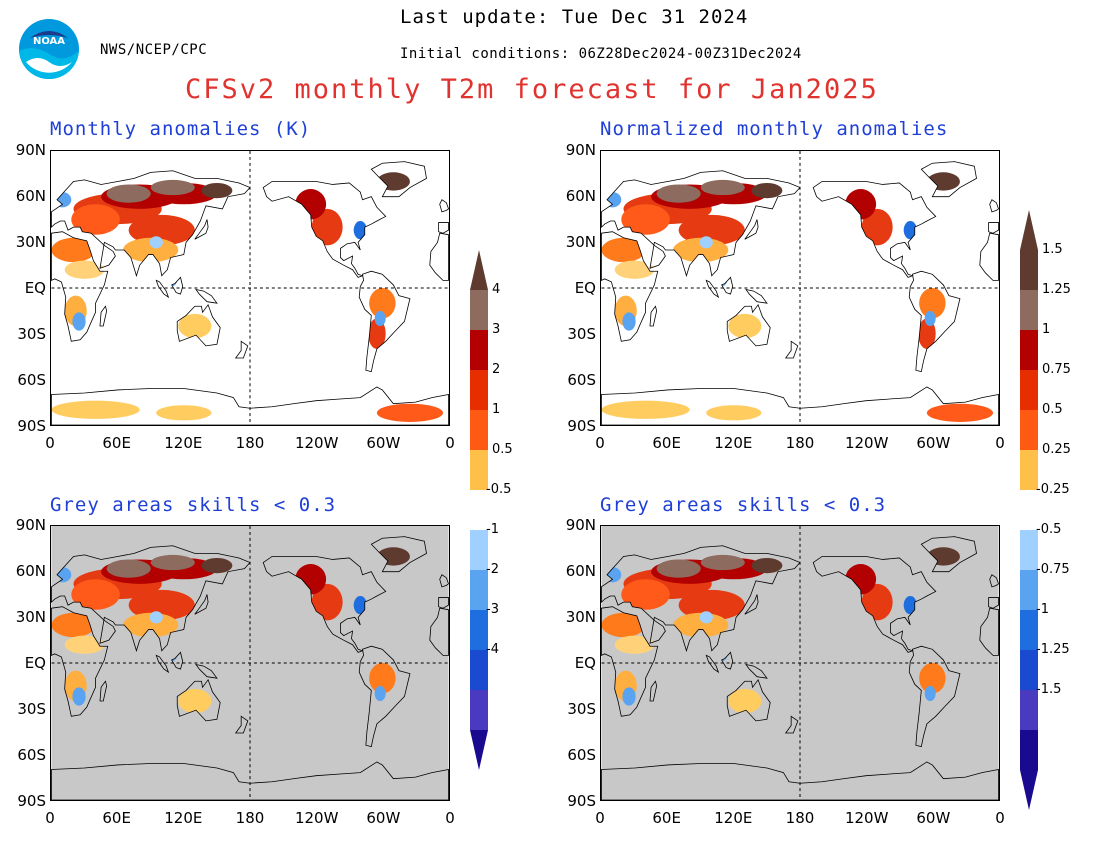 This screenshot has width=1100, height=850. Describe the element at coordinates (580, 571) in the screenshot. I see `lat-tick-label: 60N` at that location.